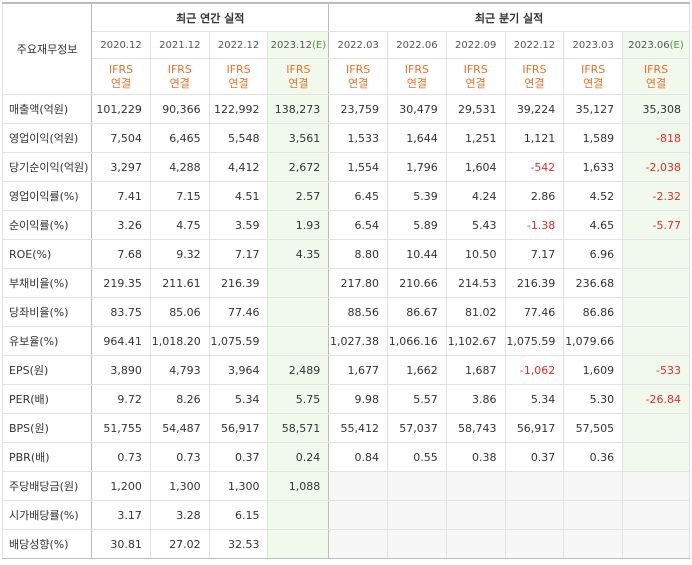 Image resolution: width=692 pixels, height=565 pixels. Describe the element at coordinates (238, 225) in the screenshot. I see `table-cell: 3.59` at that location.